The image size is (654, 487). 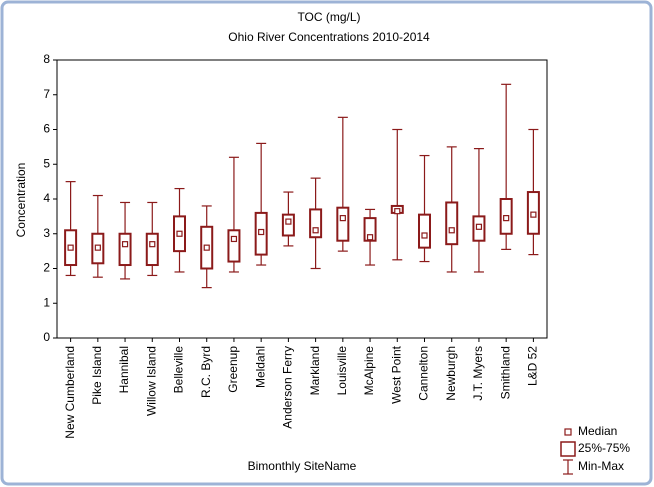 I want to click on x-tick-label: West Point, so click(x=396, y=374).